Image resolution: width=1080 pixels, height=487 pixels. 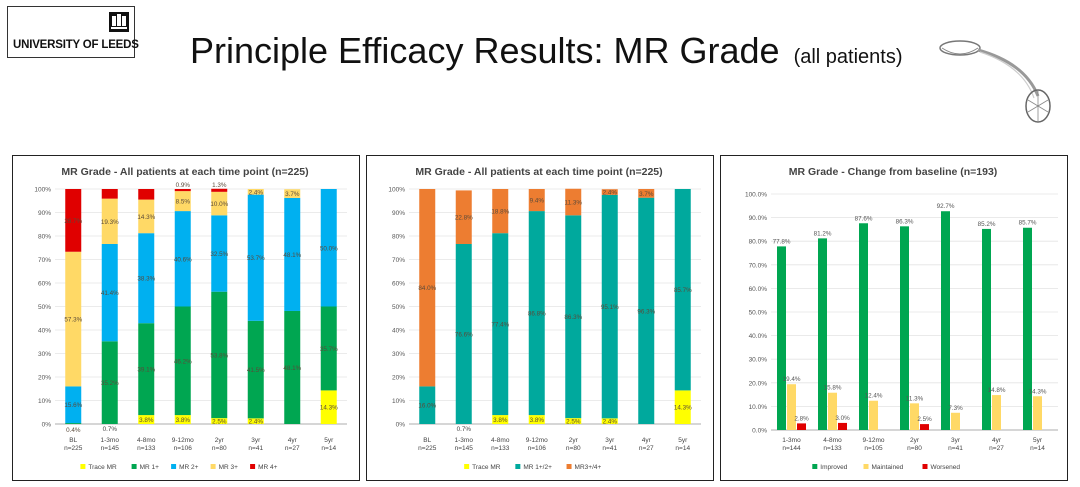 I want to click on data-label: 85.7%, so click(x=1028, y=223).